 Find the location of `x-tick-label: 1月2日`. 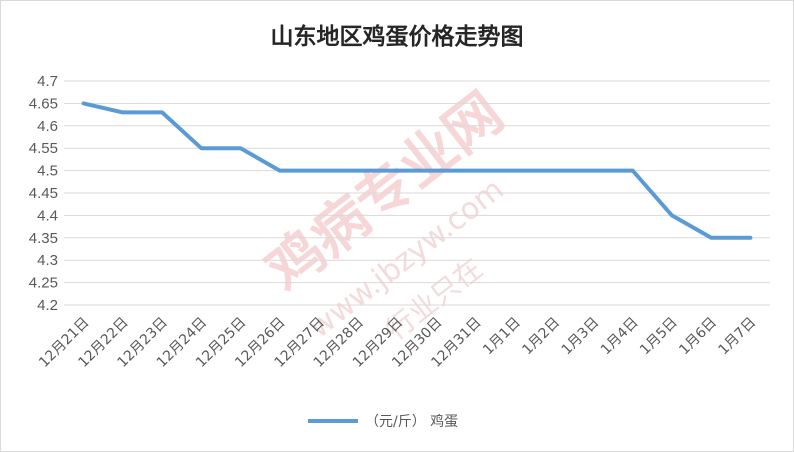

x-tick-label: 1月2日 is located at coordinates (541, 337).